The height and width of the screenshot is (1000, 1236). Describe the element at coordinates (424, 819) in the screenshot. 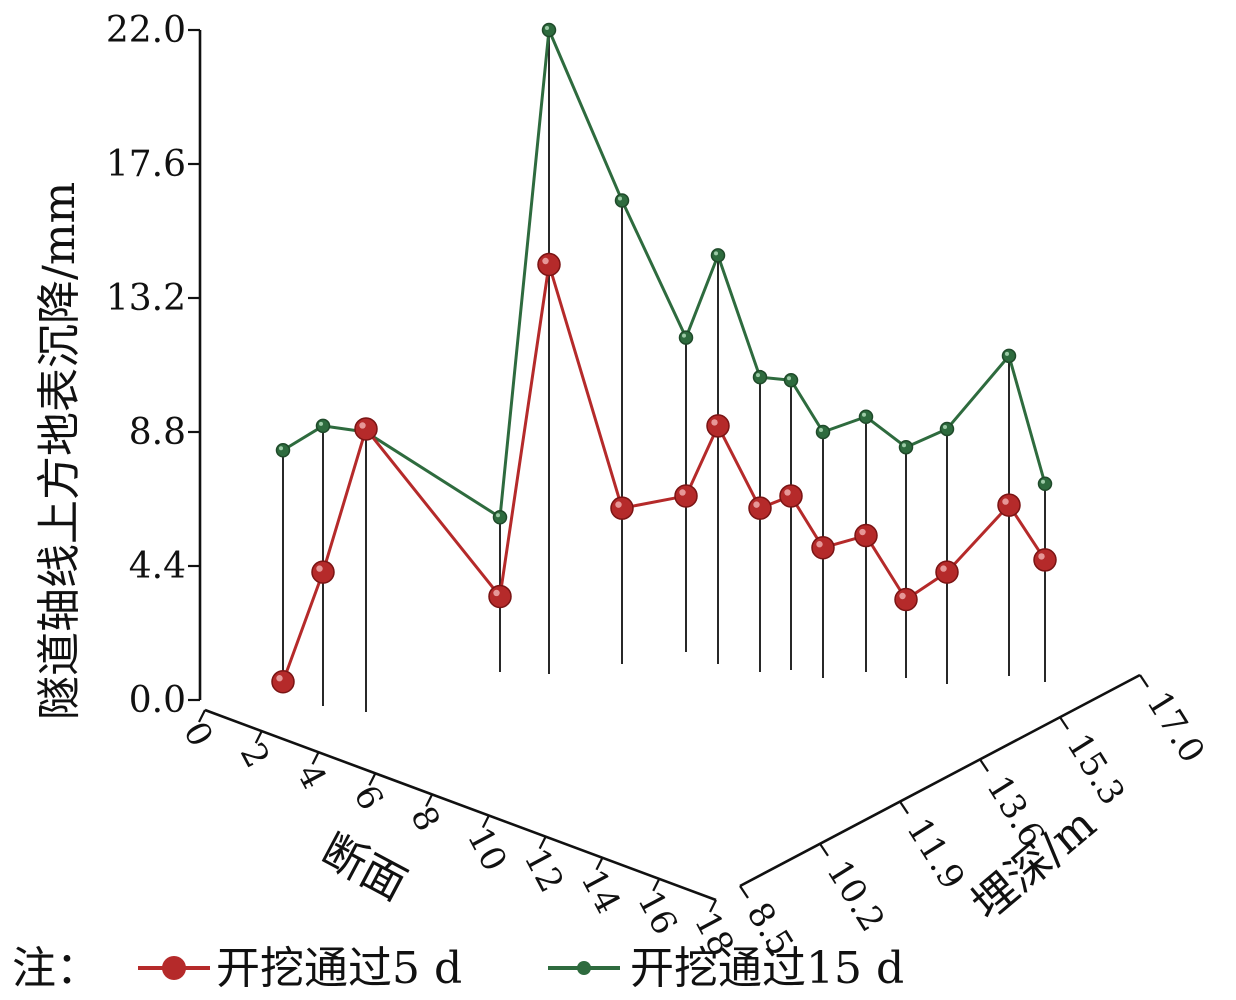

I see `x-tick-label: 8` at that location.